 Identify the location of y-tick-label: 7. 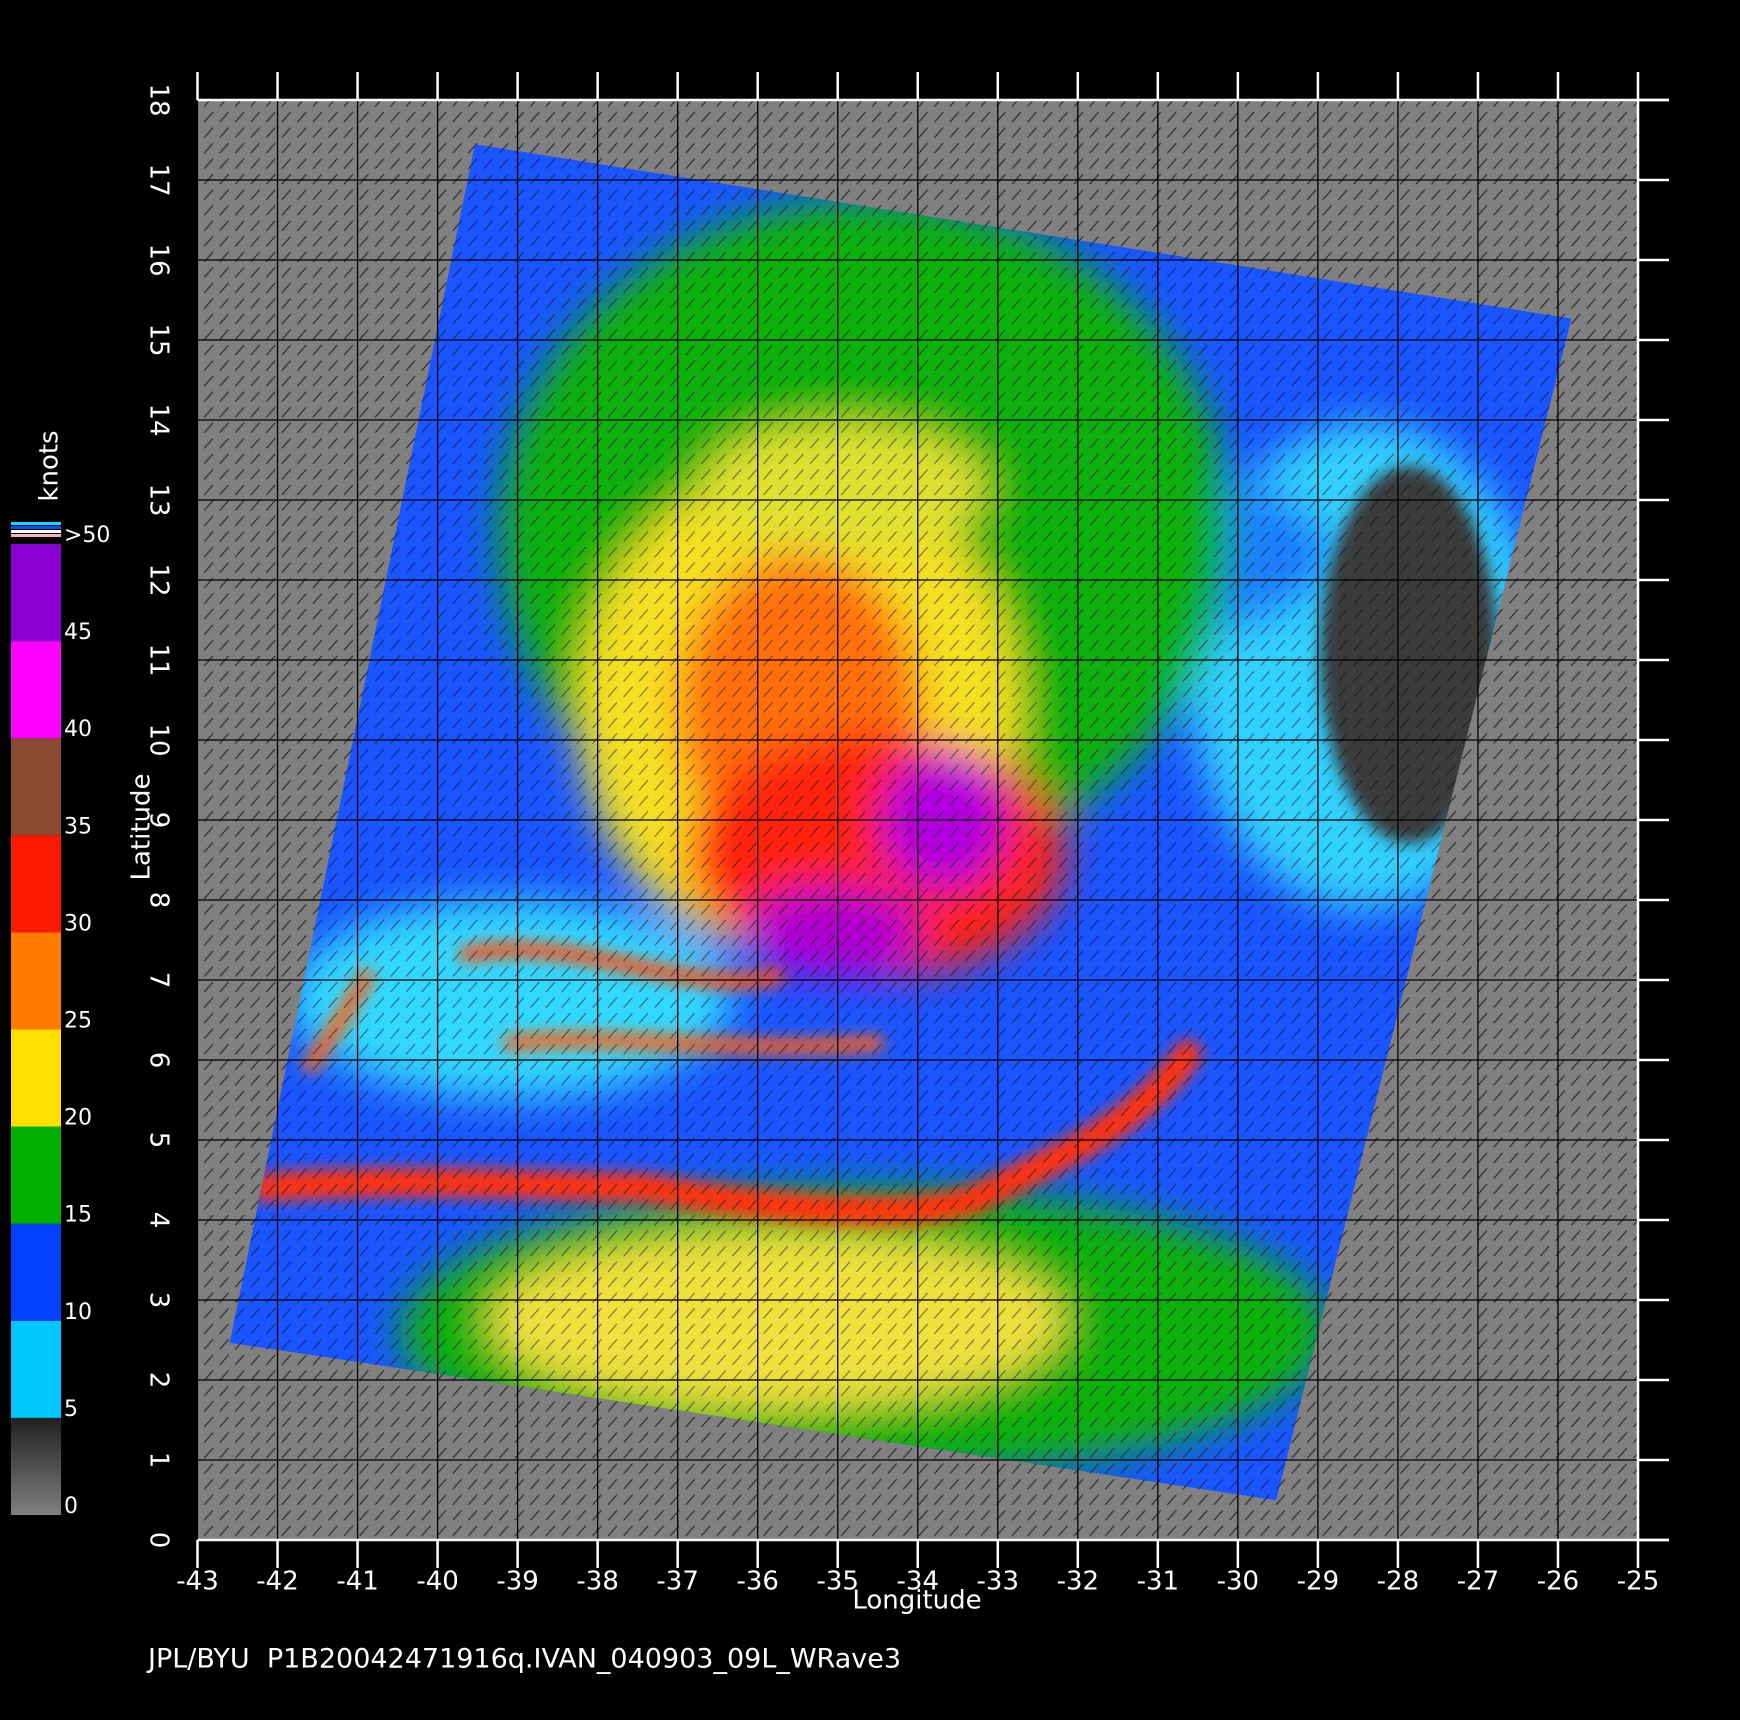
(159, 980).